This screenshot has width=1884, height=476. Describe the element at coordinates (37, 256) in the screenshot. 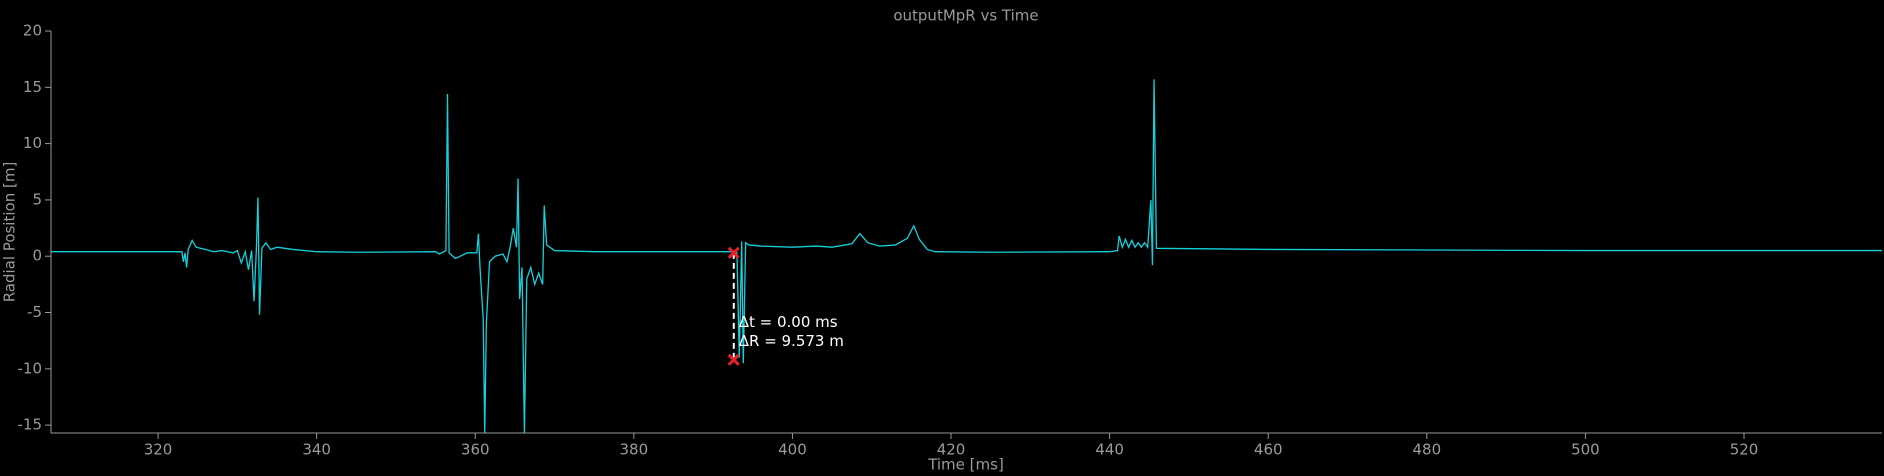

I see `y-tick-label: 0` at that location.